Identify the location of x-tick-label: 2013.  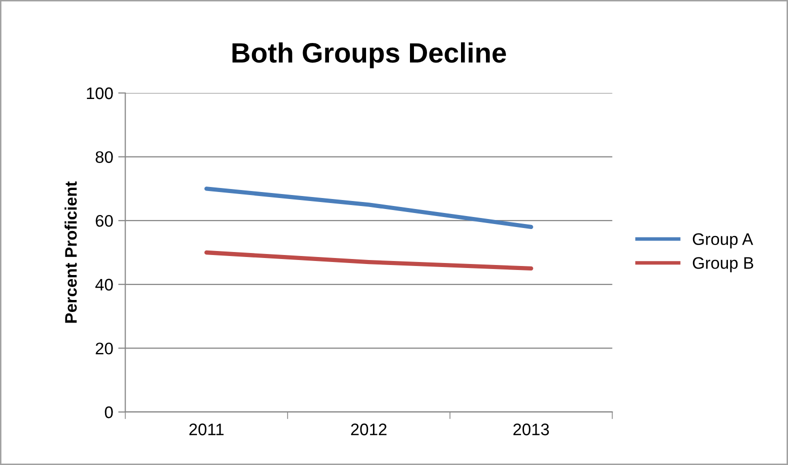
(531, 430).